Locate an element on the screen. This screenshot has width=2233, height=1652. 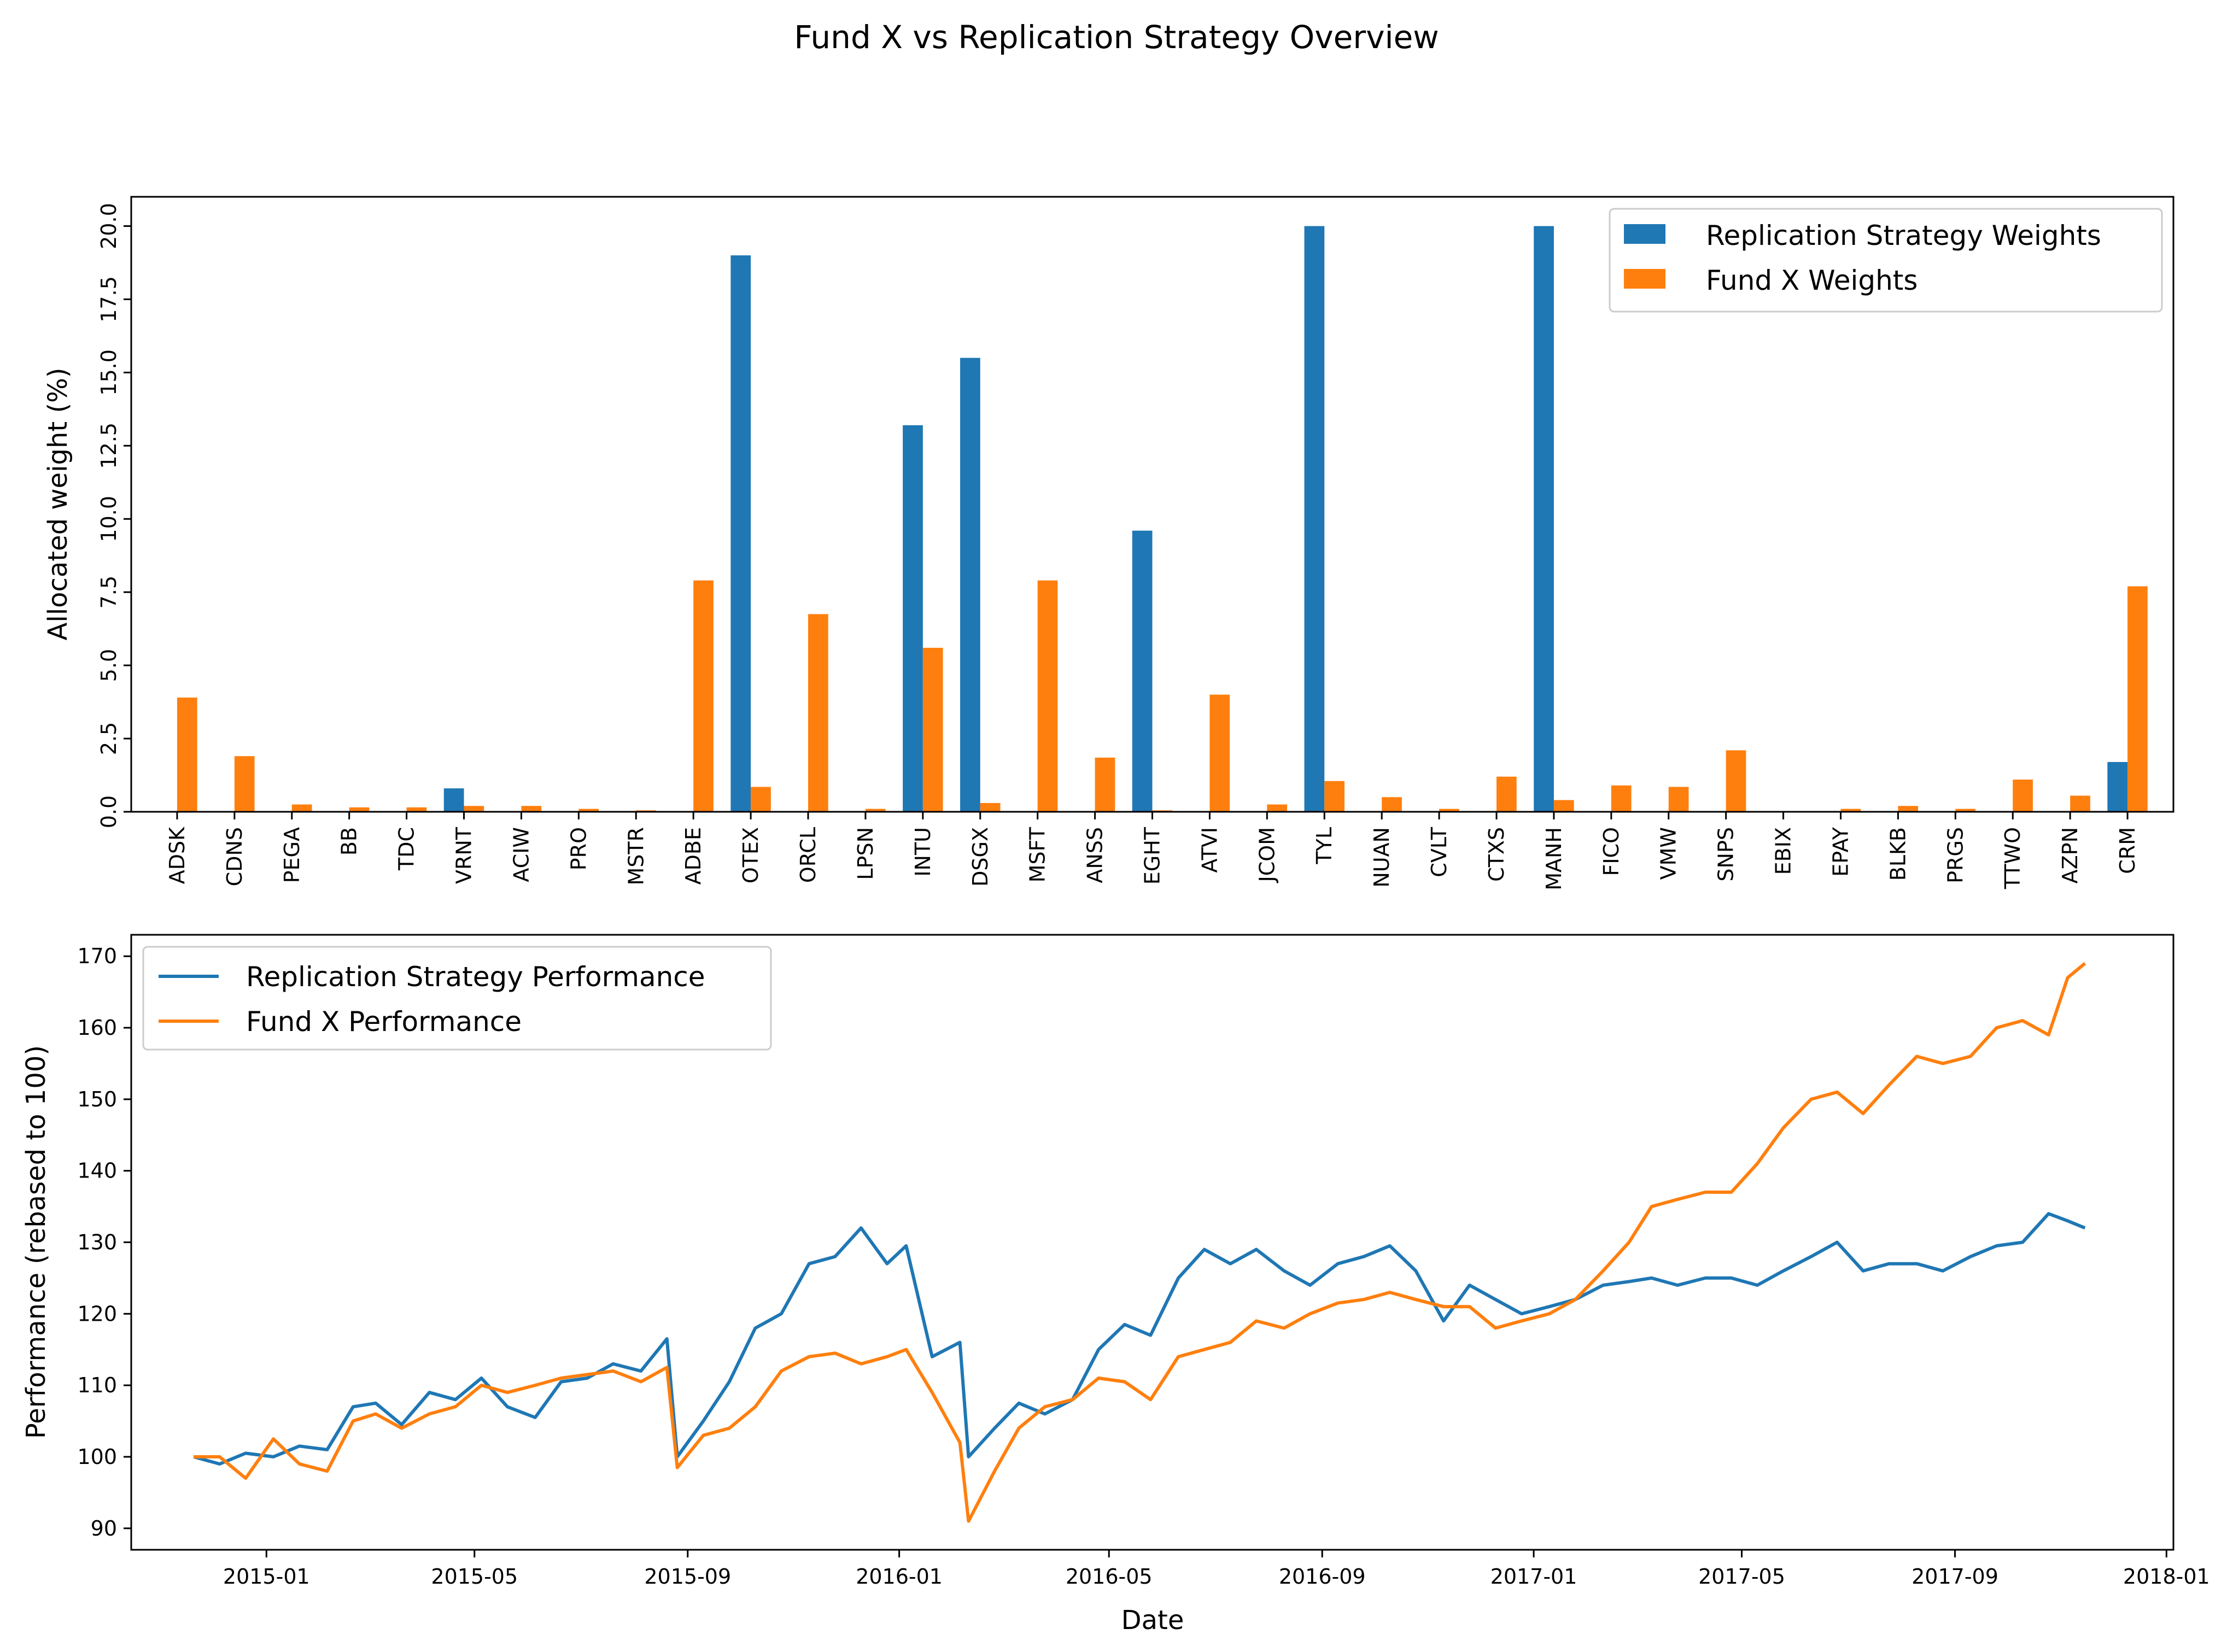
bar-replication-tyl is located at coordinates (1314, 519).